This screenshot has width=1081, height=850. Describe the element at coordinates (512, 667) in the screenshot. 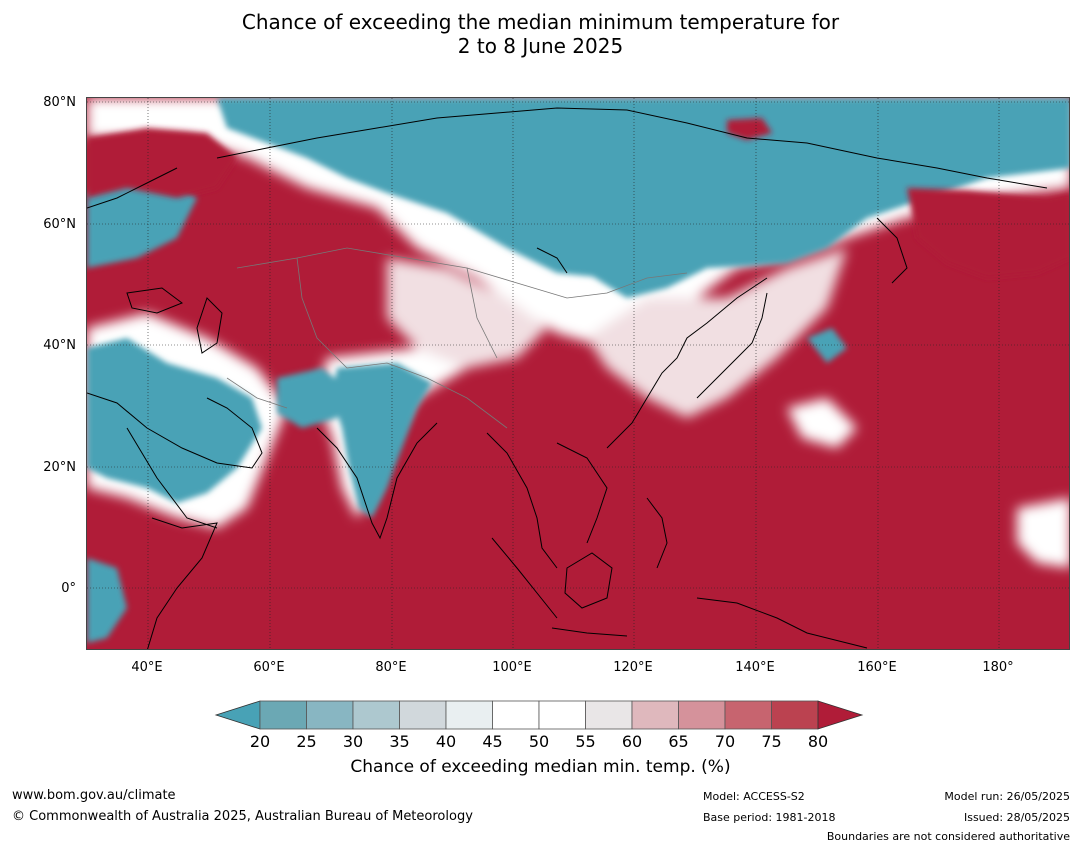

I see `lon-label-100e: 100°E` at that location.